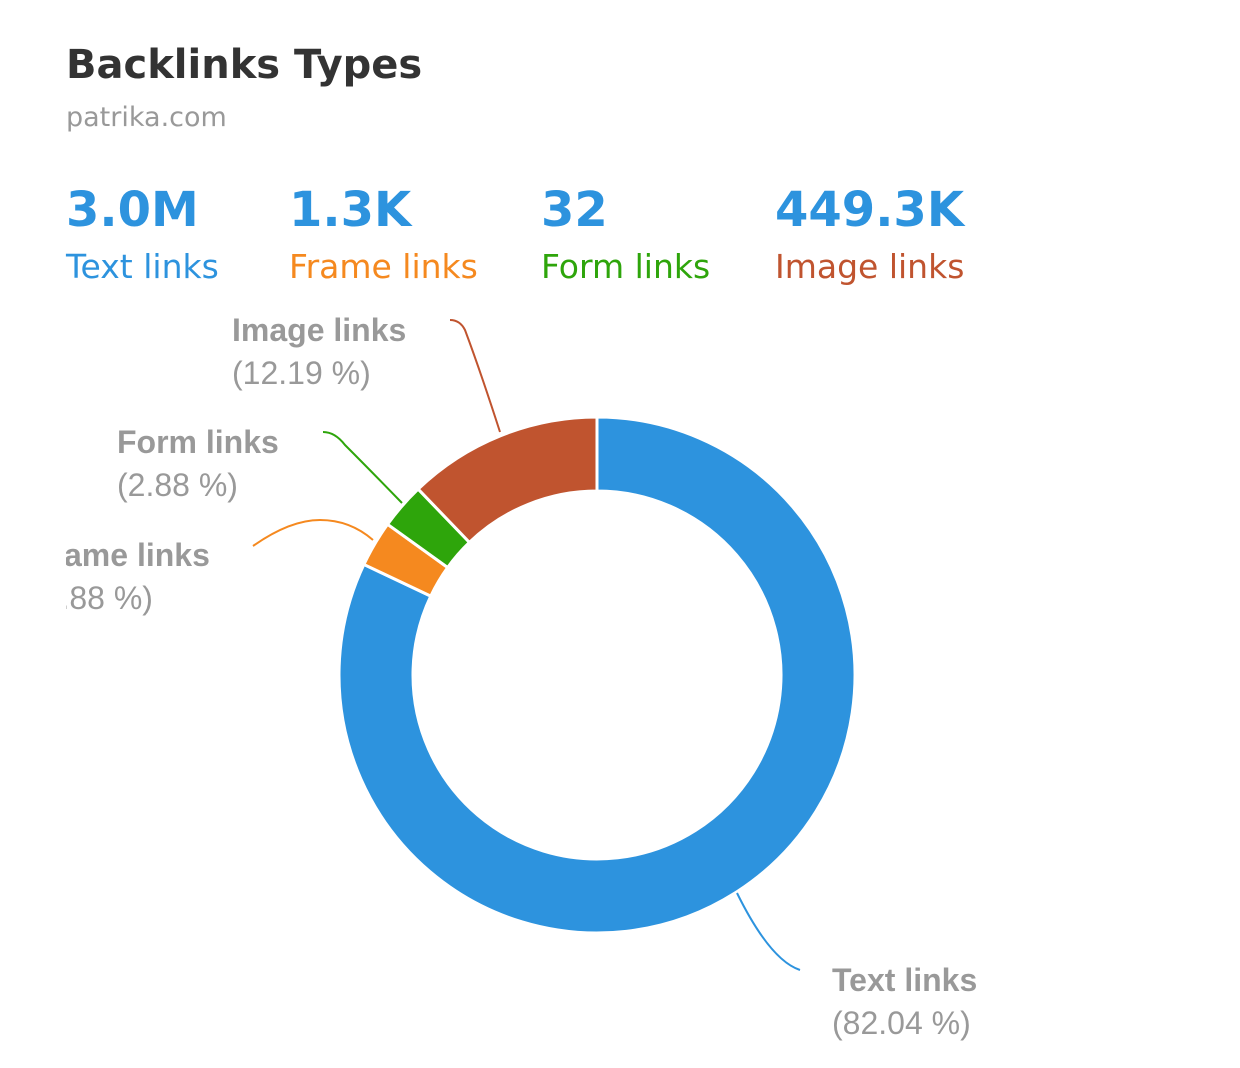 Image resolution: width=1240 pixels, height=1068 pixels. Describe the element at coordinates (132, 210) in the screenshot. I see `stat-value: 3.0M` at that location.